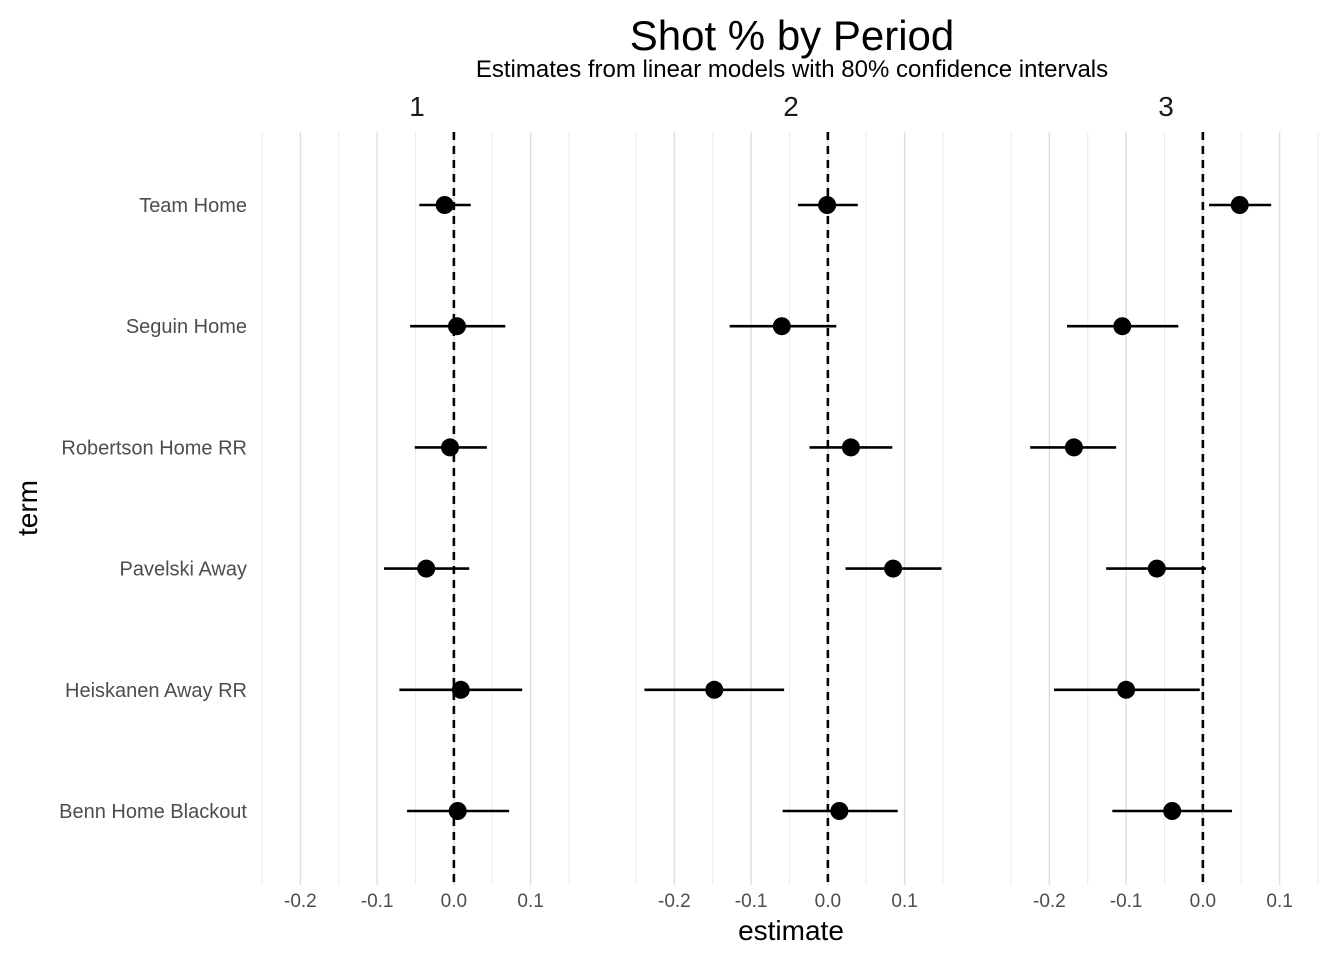 The image size is (1344, 960). What do you see at coordinates (186, 327) in the screenshot?
I see `y-tick-label: Seguin Home` at bounding box center [186, 327].